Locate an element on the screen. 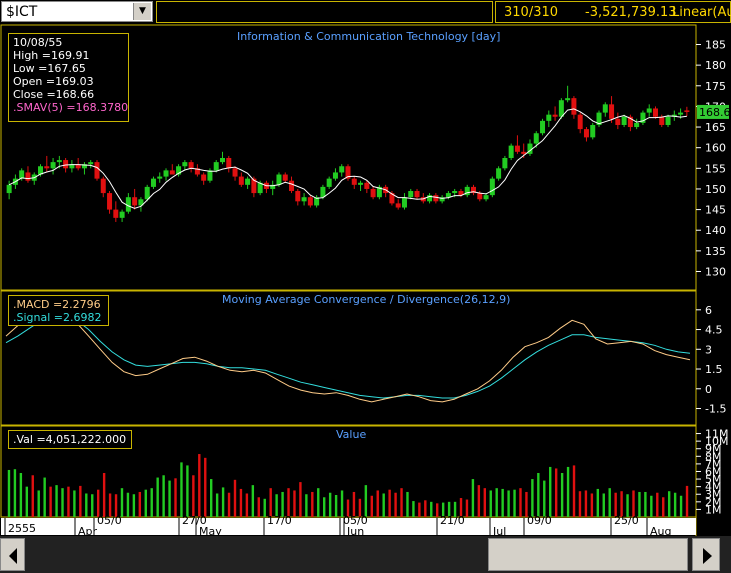 The image size is (731, 573). volume-tick-label: 1M is located at coordinates (713, 509).